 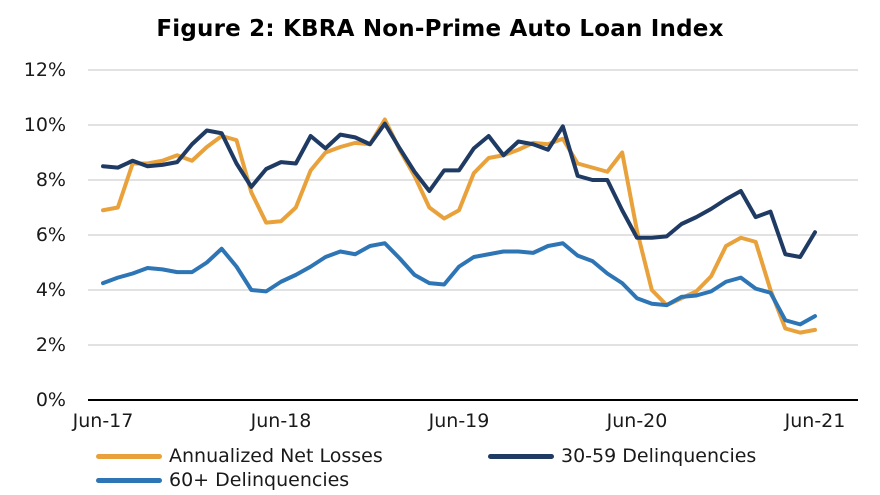 I want to click on y-axis-tick-label: 10%, so click(x=44, y=125).